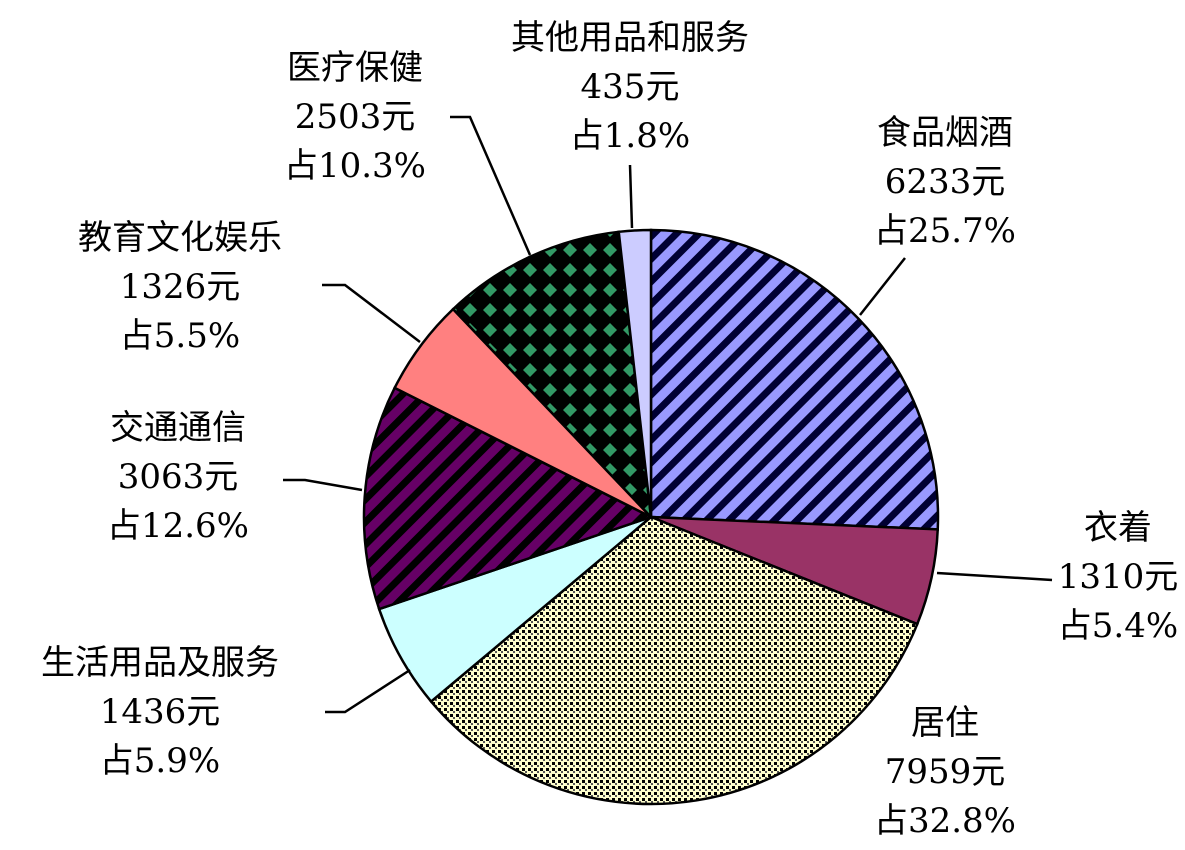 The width and height of the screenshot is (1185, 850). I want to click on category-label: 医疗保健, so click(355, 68).